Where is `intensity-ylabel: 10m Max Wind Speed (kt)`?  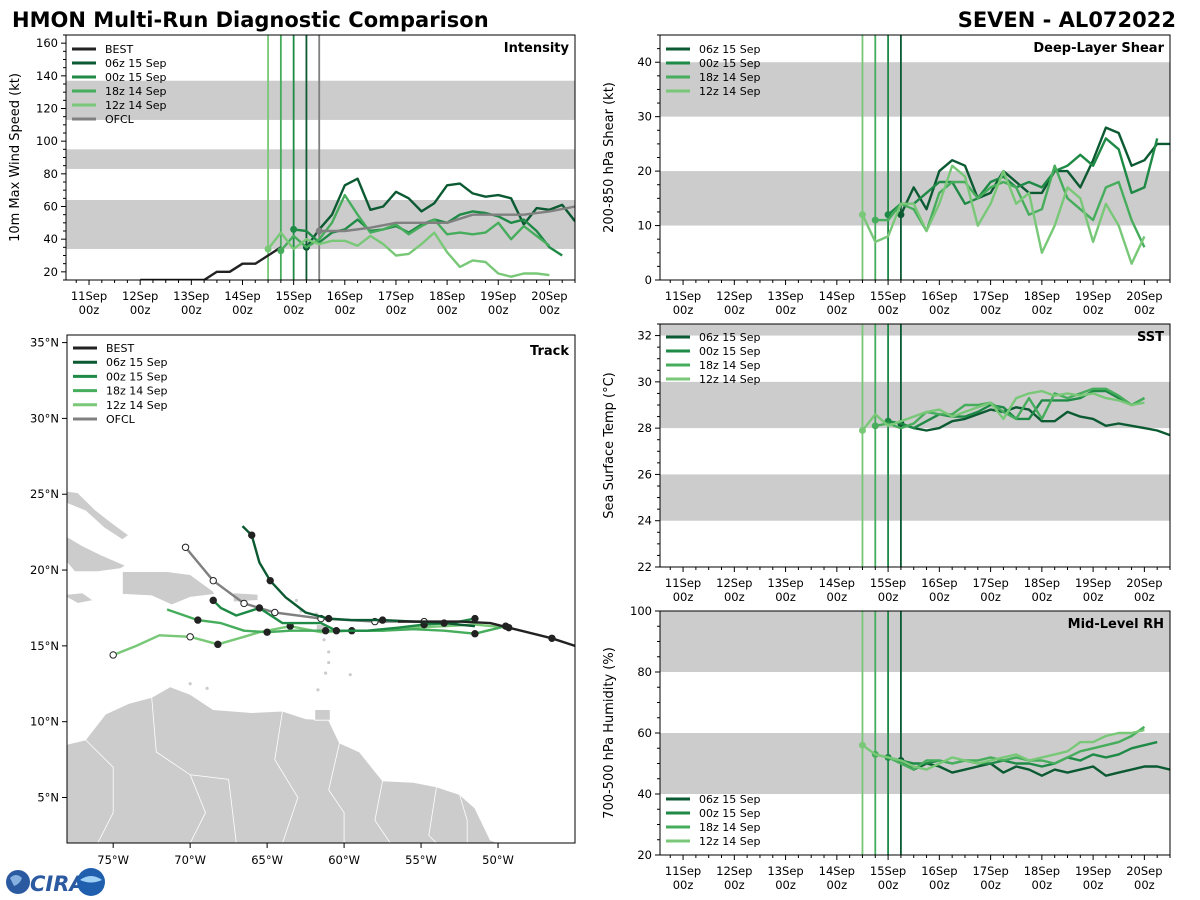
intensity-ylabel: 10m Max Wind Speed (kt) is located at coordinates (15, 157).